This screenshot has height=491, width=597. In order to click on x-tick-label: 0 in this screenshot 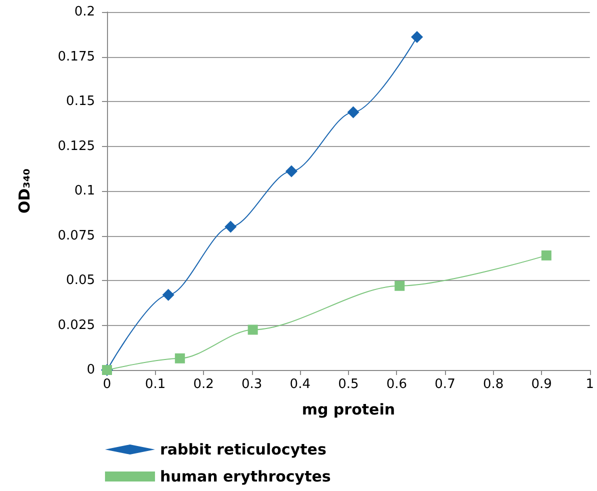, I will do `click(107, 384)`.